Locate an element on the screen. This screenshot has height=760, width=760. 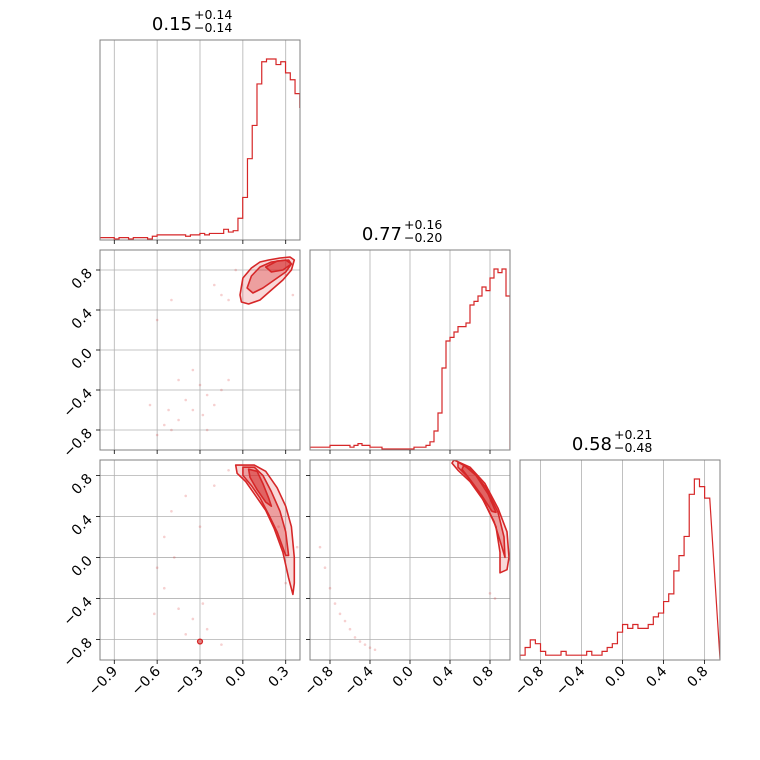
pair-panel-0-2-xtick-label-3: 0.0 is located at coordinates (236, 677).